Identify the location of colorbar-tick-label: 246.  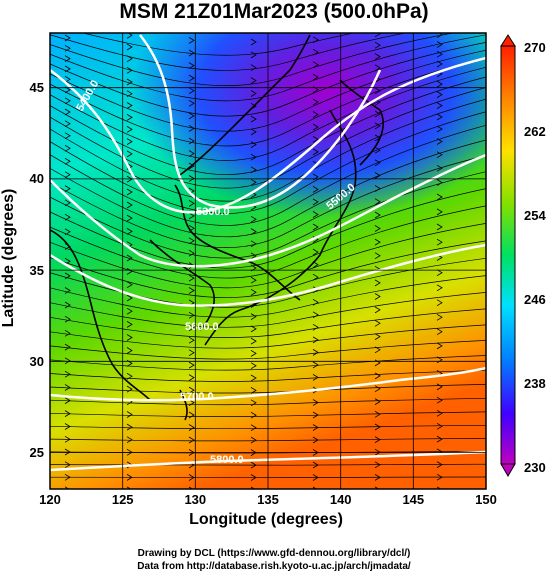
(535, 299).